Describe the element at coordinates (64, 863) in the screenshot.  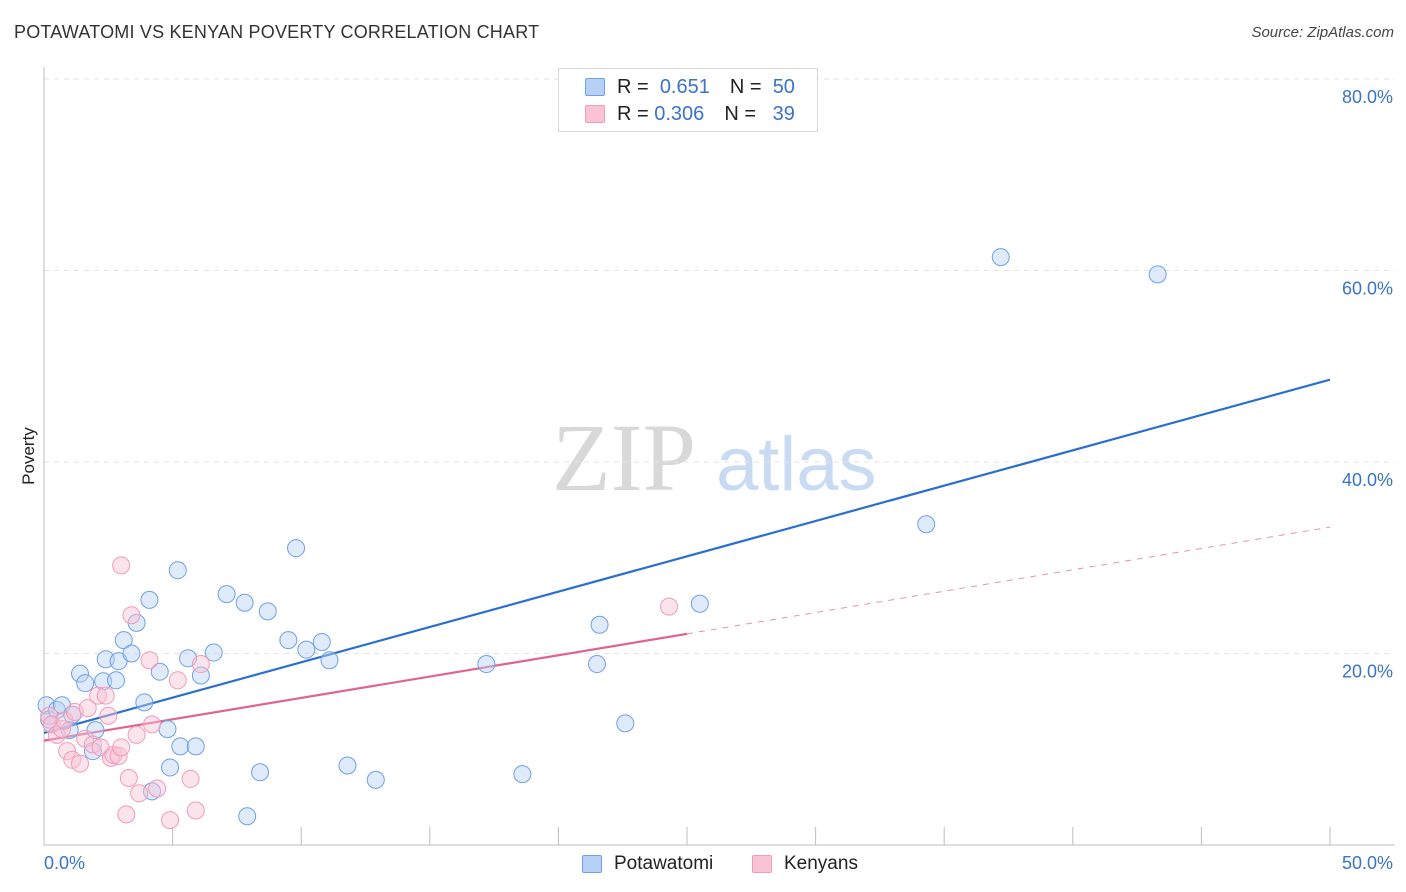
I see `x-tick-label: 0.0%` at that location.